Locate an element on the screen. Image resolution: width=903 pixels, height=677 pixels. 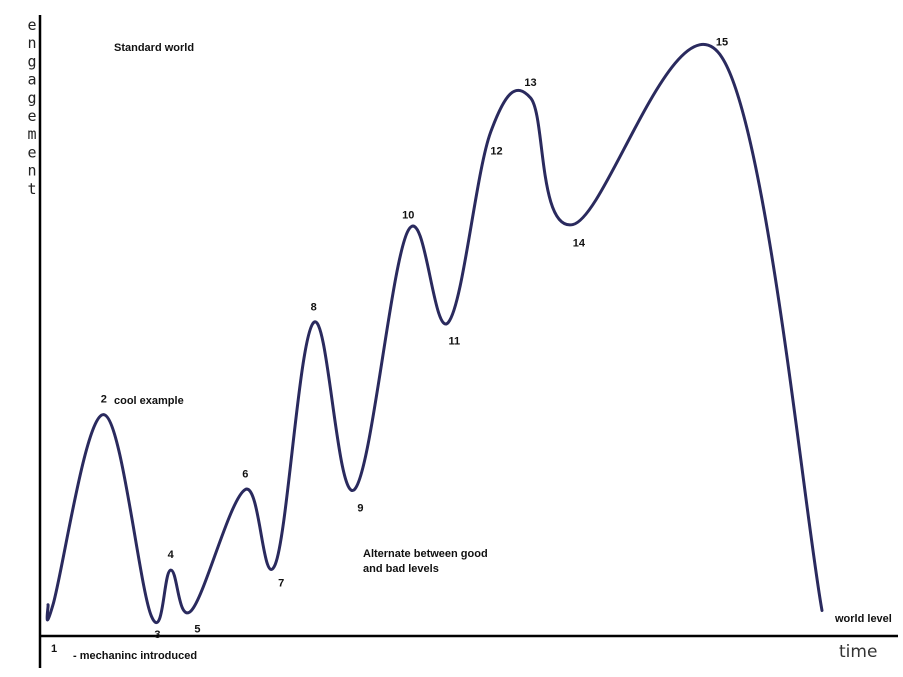
annotation-world-level: world level is located at coordinates (863, 619).